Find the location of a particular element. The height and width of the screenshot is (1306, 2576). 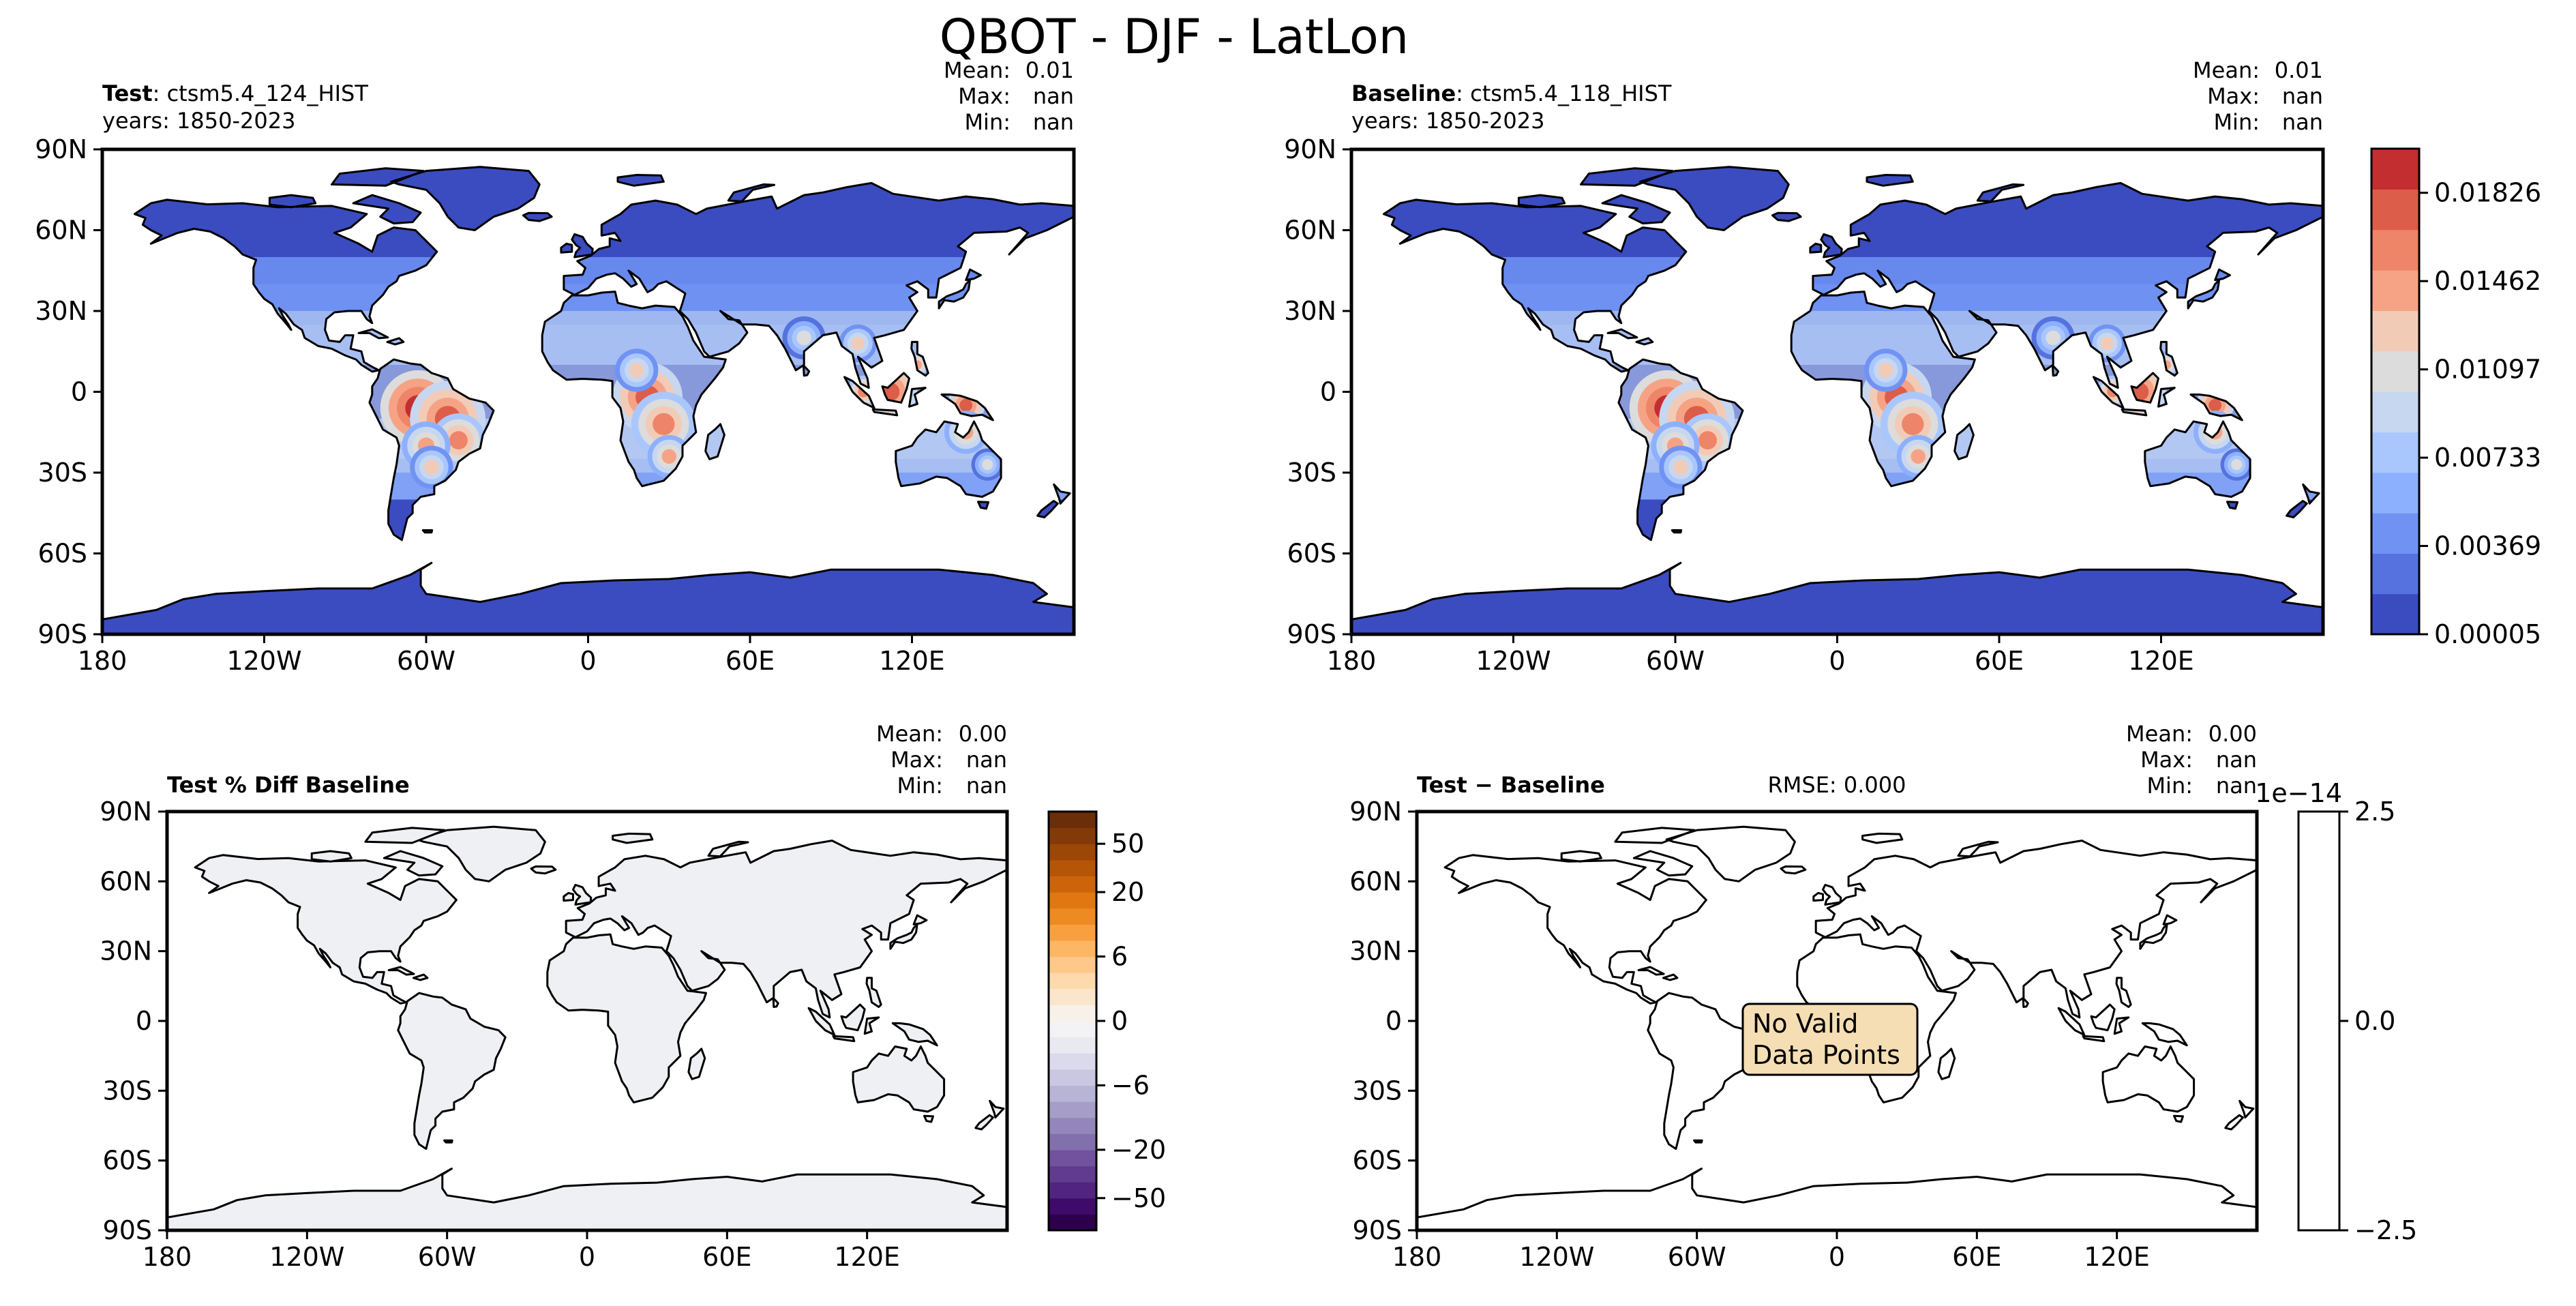

lon-tick-label: 120E is located at coordinates (2161, 661).